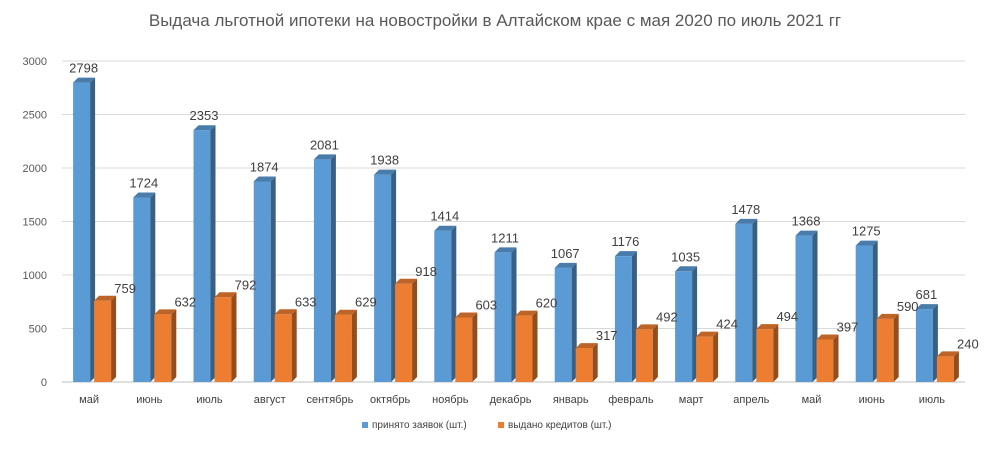 The width and height of the screenshot is (991, 450). Describe the element at coordinates (607, 335) in the screenshot. I see `data-label-loans: 317` at that location.